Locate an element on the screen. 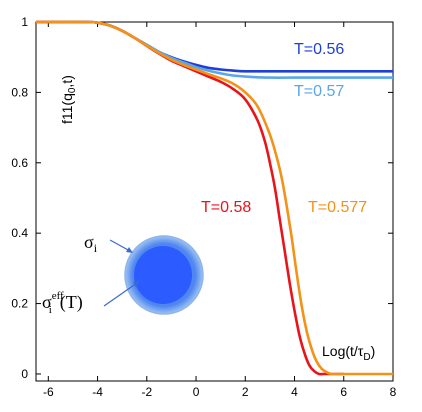 Image resolution: width=422 pixels, height=412 pixels. y-tick-label: 0.8 is located at coordinates (19, 92).